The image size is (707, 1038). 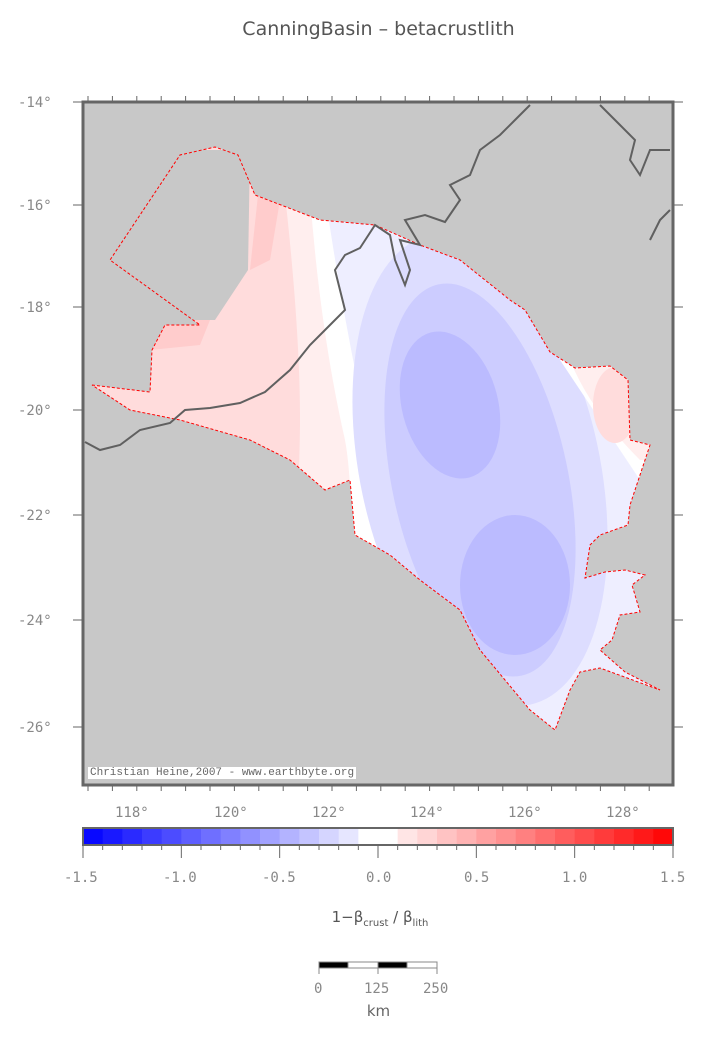 I want to click on colorbar-tick: 1.0, so click(x=575, y=878).